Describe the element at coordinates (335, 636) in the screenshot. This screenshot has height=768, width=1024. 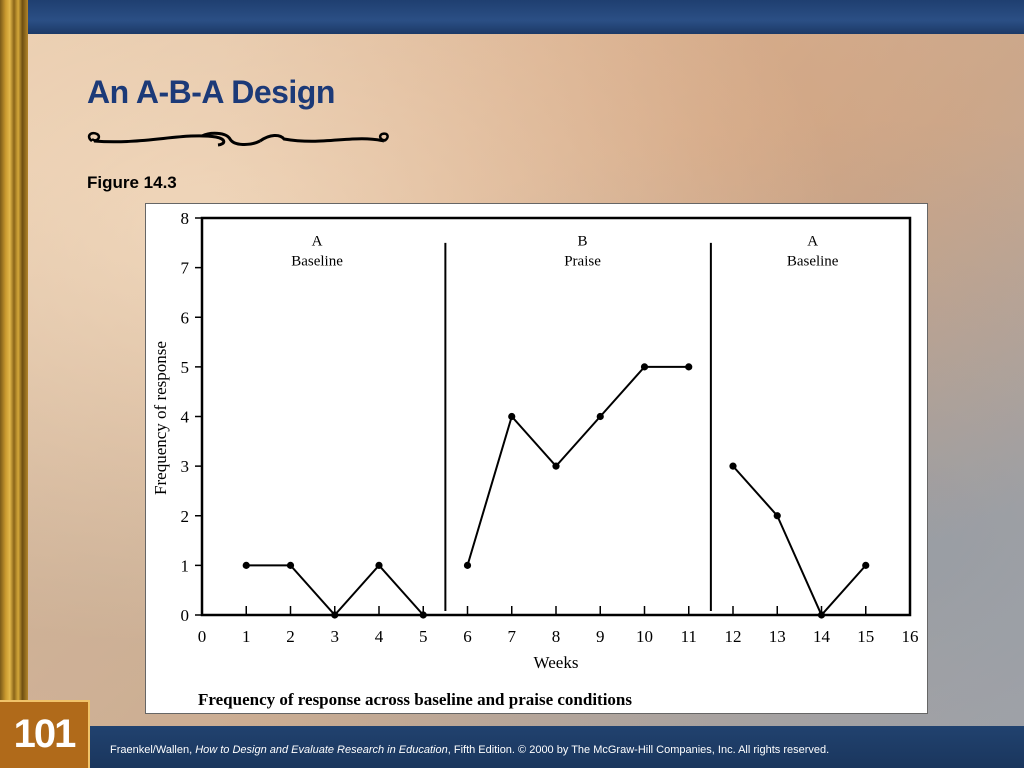
I see `x-tick-label: 3` at that location.